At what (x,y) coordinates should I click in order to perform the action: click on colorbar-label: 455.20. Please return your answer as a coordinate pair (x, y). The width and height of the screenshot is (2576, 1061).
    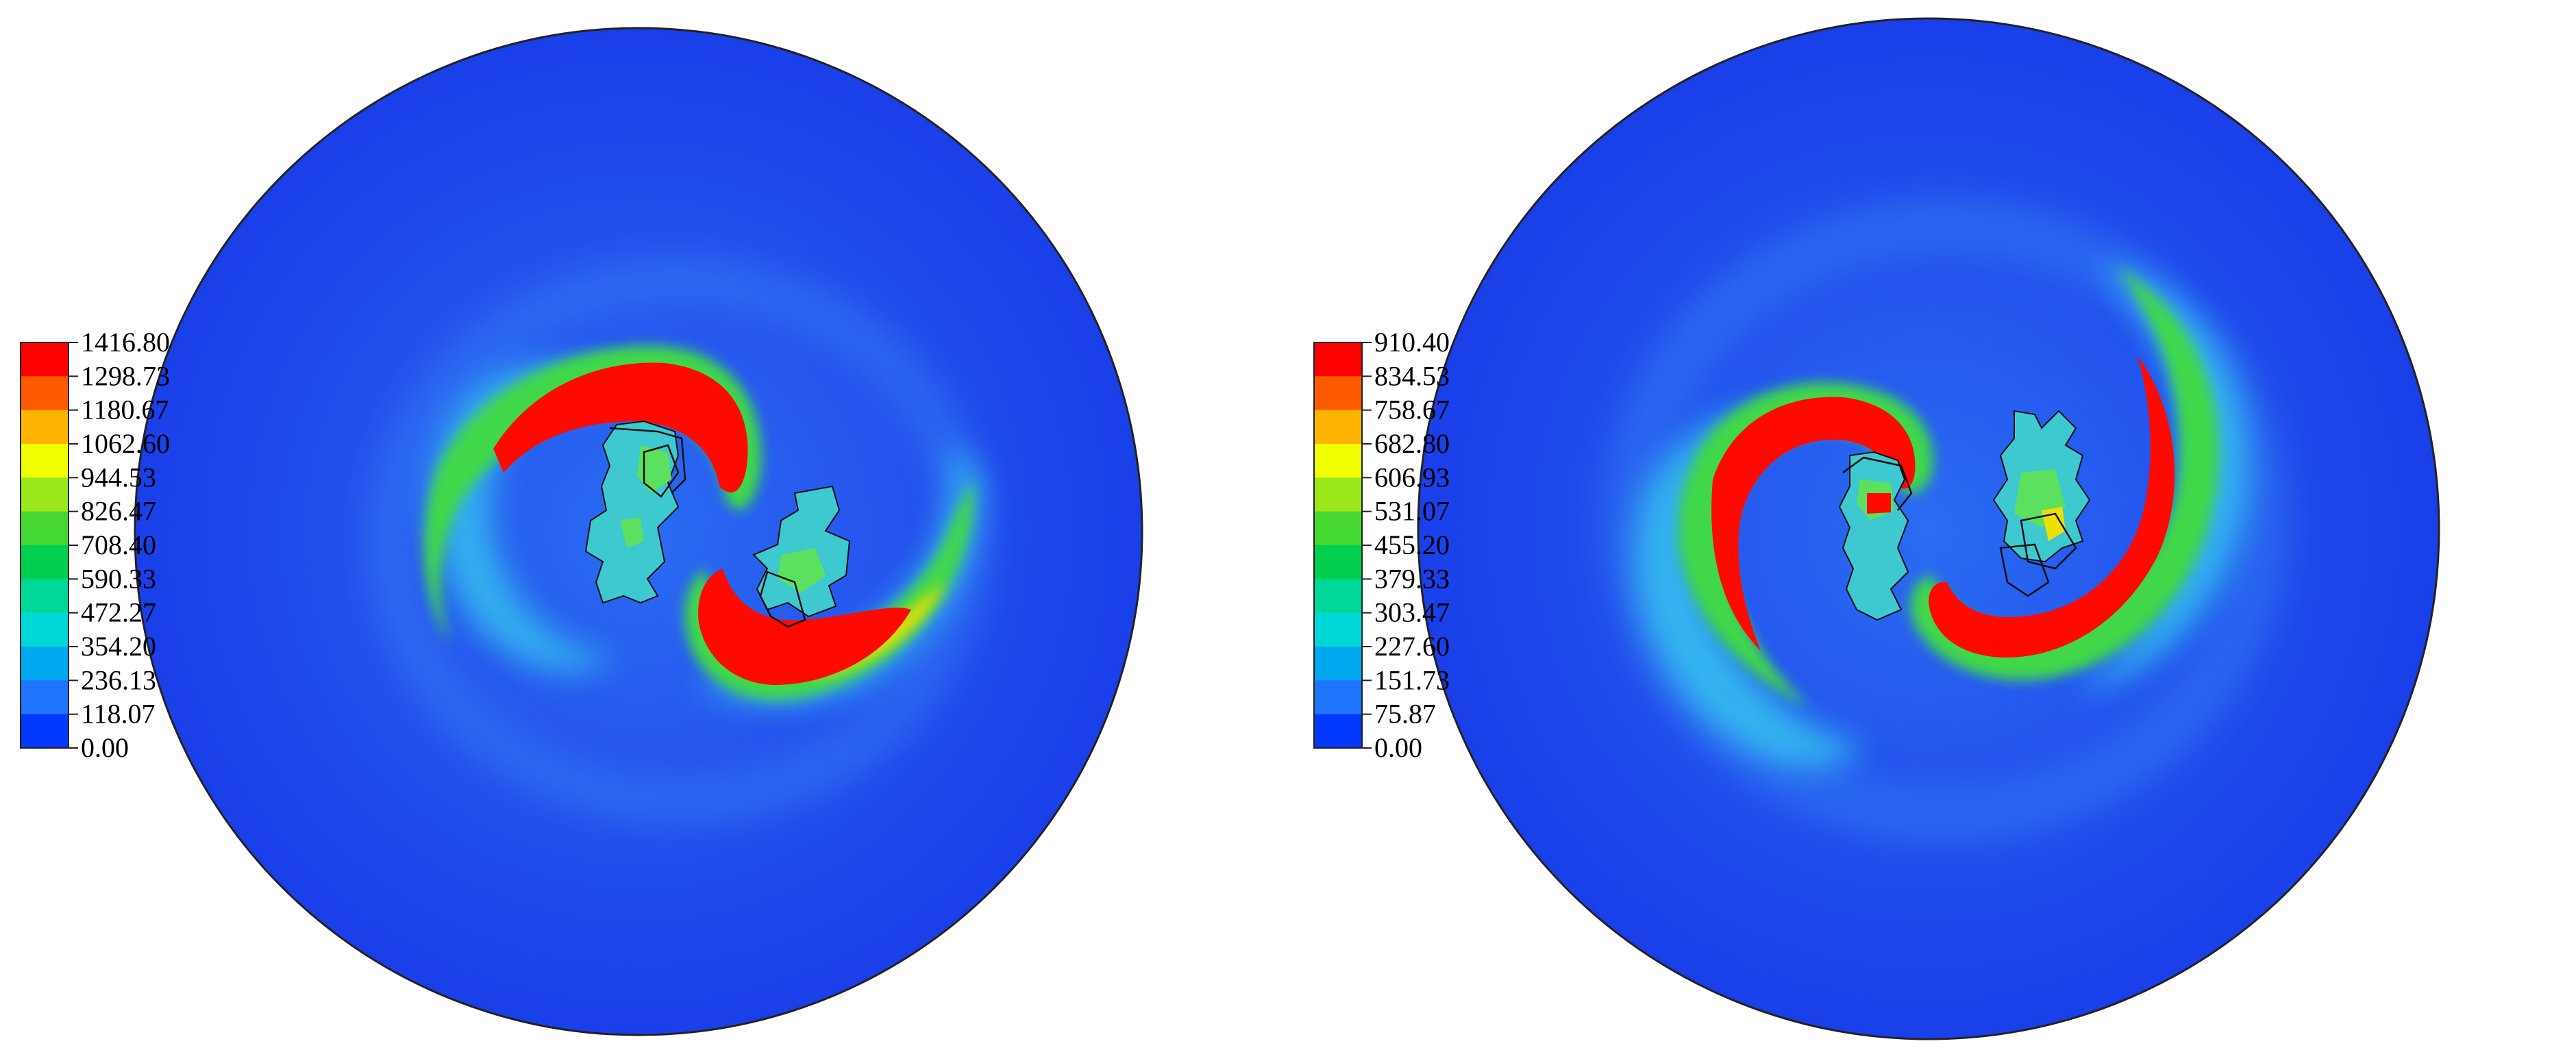
    Looking at the image, I should click on (1412, 544).